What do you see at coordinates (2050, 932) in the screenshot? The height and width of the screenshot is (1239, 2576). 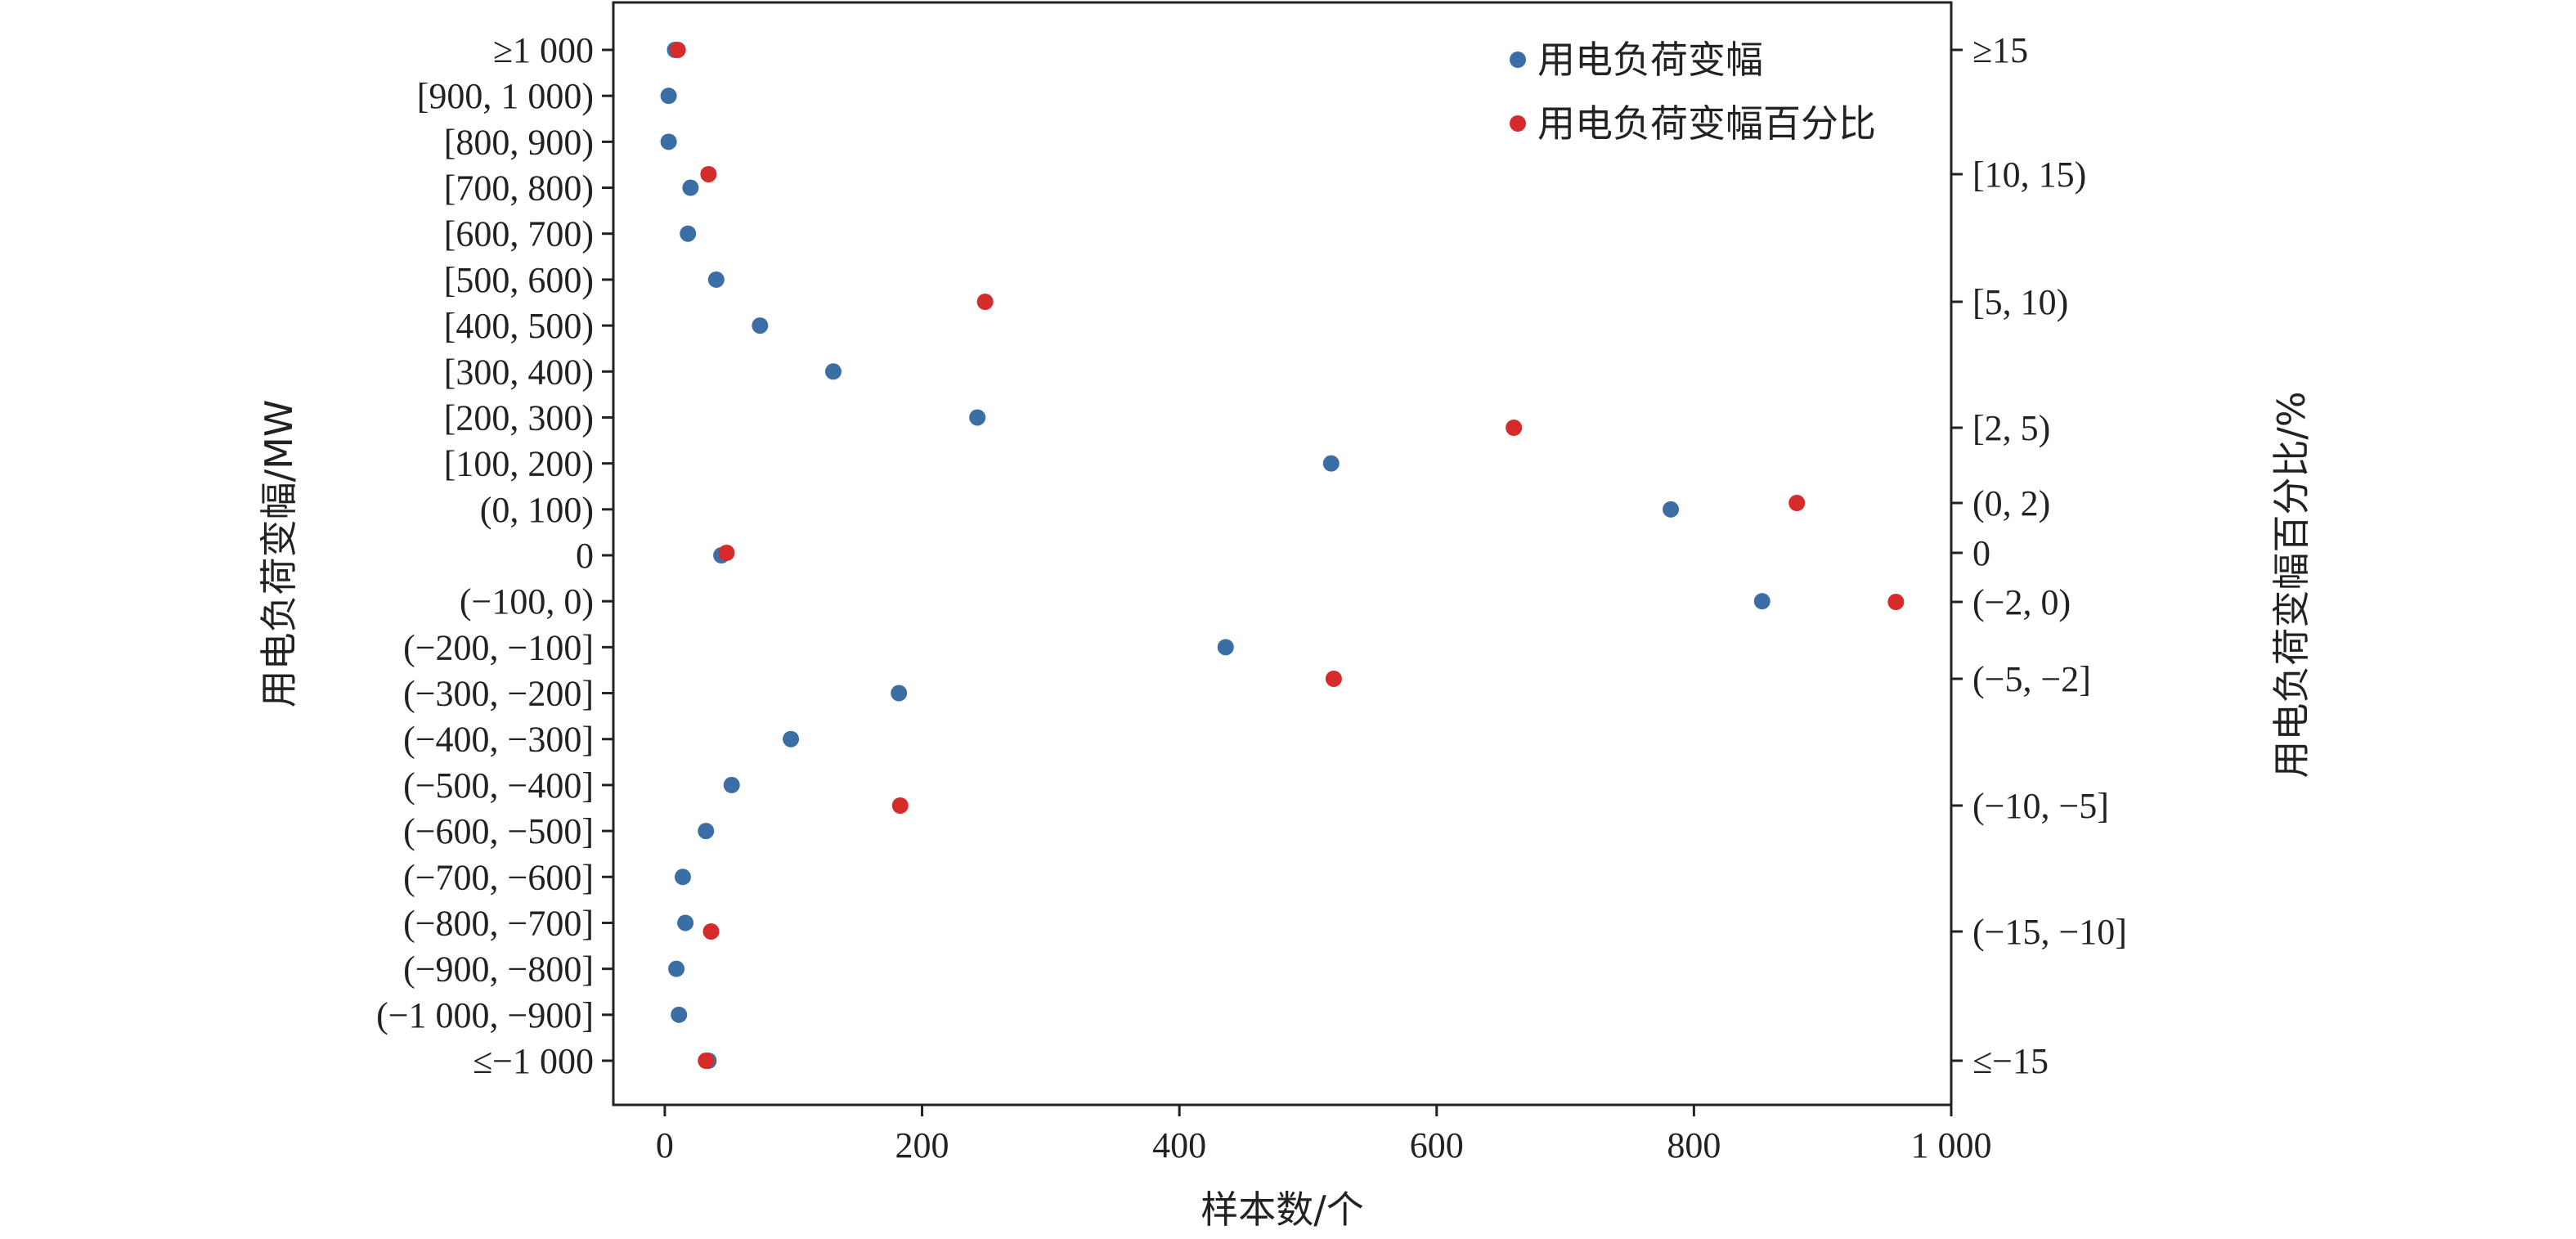 I see `right-tick-label: (−15, −10]` at bounding box center [2050, 932].